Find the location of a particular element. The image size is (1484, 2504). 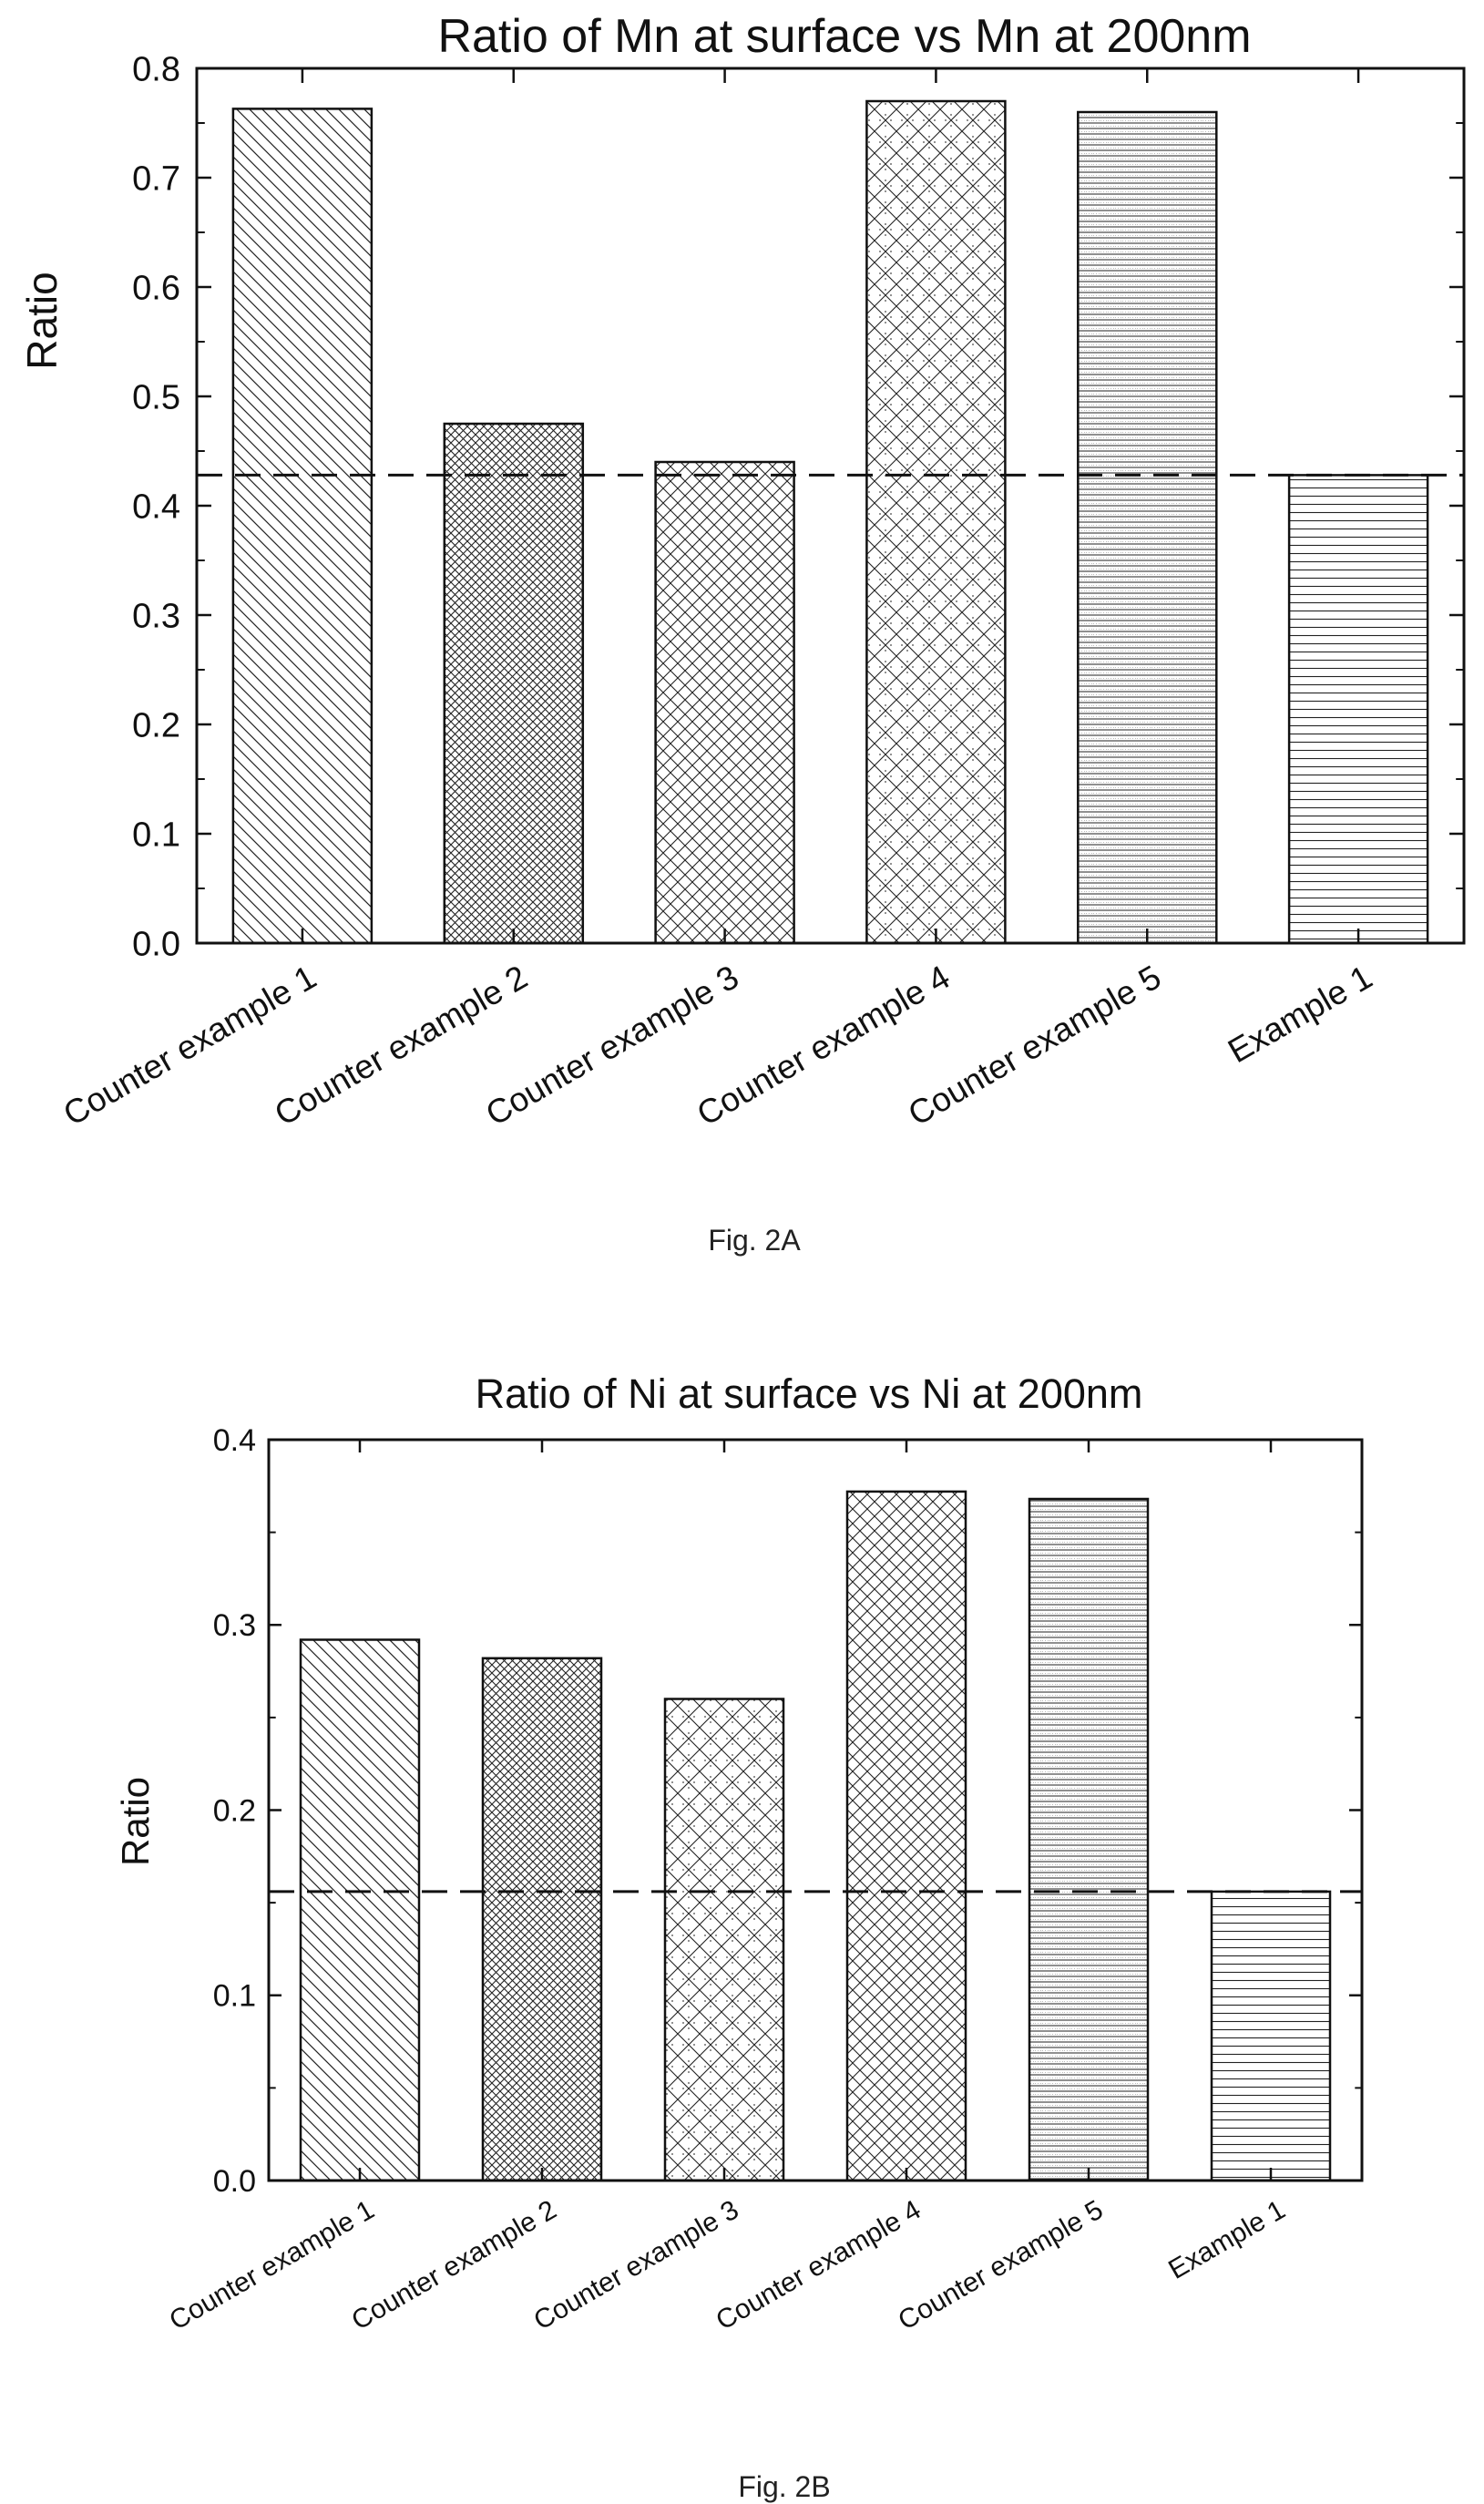

y-tick-label: 0.6 is located at coordinates (156, 288).